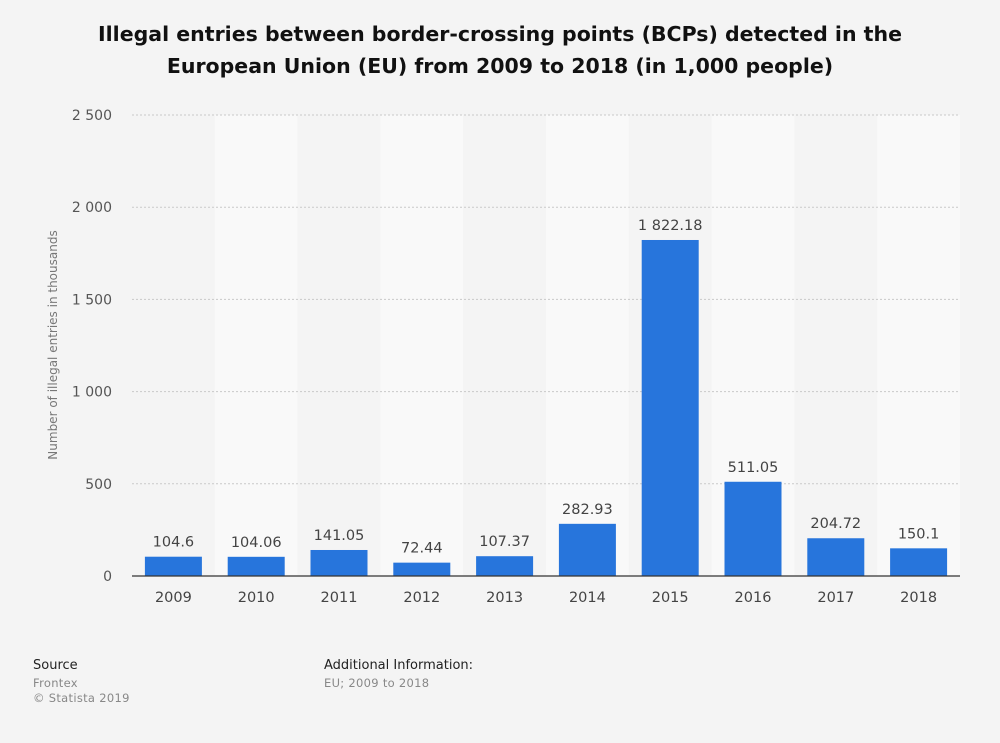  What do you see at coordinates (256, 543) in the screenshot?
I see `bar-value-label: 104.06` at bounding box center [256, 543].